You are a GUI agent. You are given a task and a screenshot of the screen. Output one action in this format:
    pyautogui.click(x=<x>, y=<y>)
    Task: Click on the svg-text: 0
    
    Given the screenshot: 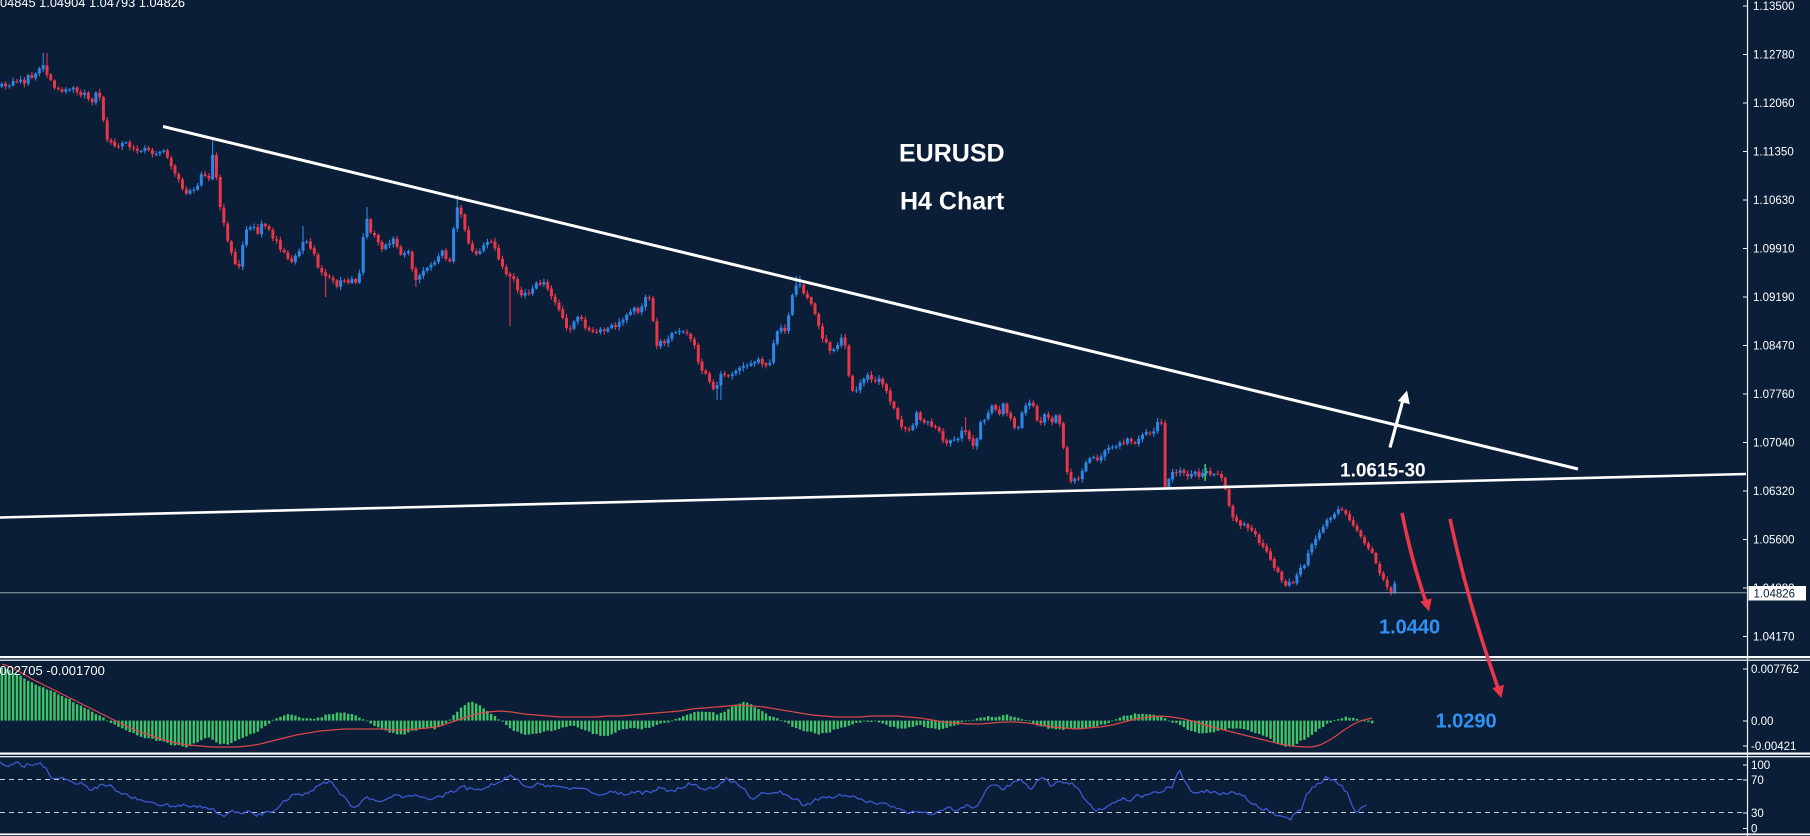 What is the action you would take?
    pyautogui.click(x=1754, y=830)
    